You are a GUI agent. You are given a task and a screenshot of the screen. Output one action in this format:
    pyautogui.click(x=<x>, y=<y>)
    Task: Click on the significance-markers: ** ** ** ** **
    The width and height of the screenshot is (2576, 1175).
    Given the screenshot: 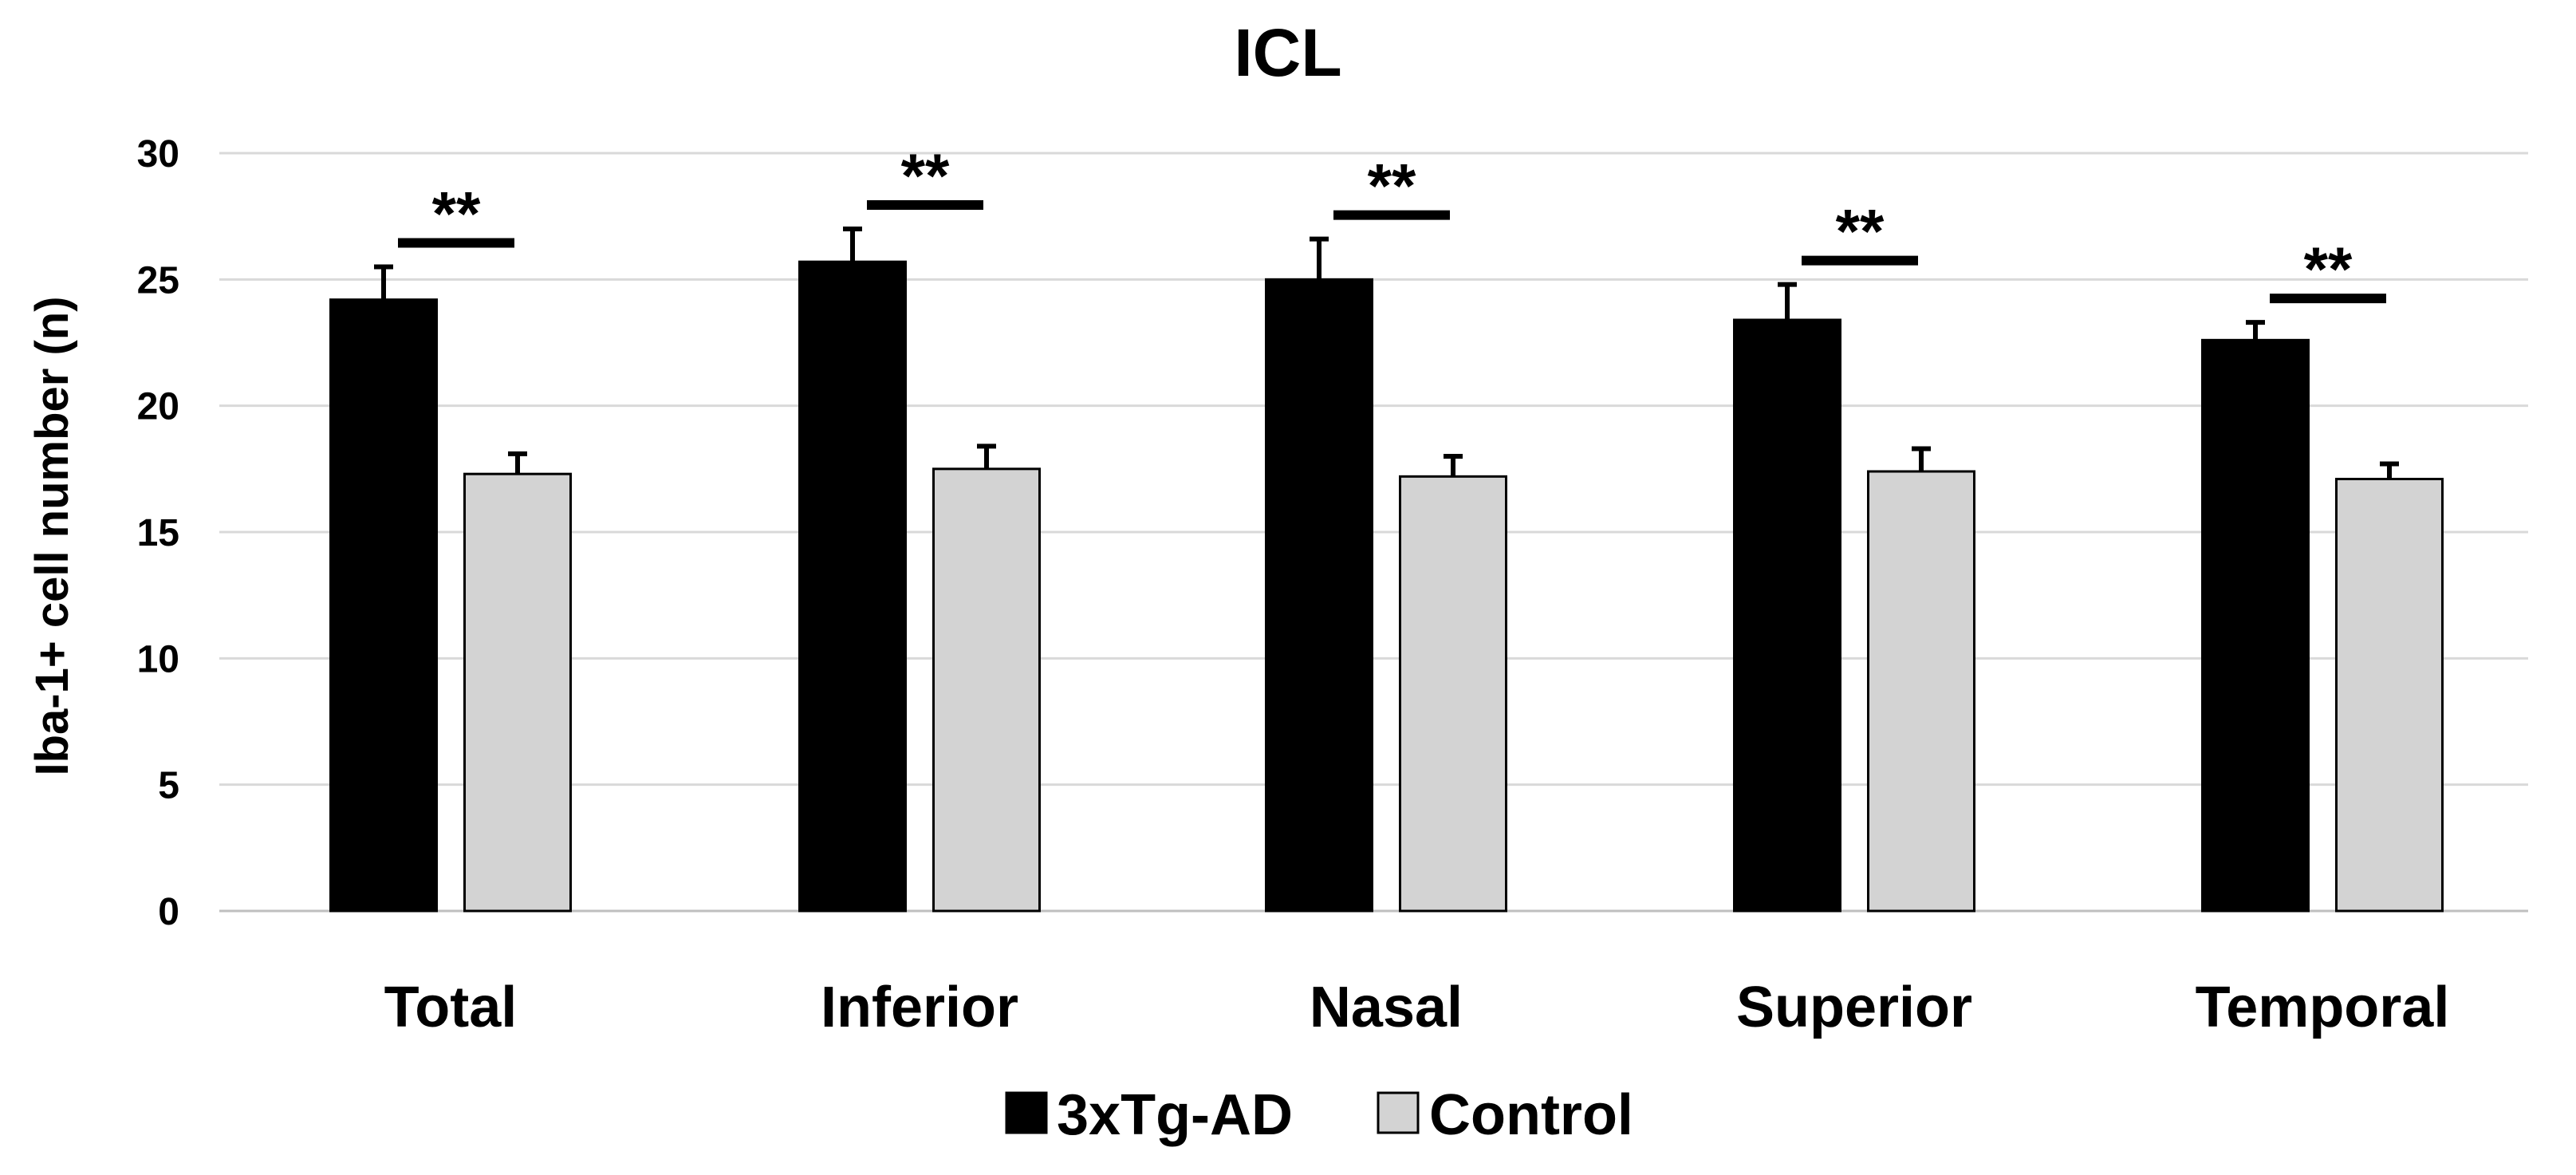 What is the action you would take?
    pyautogui.click(x=1392, y=222)
    